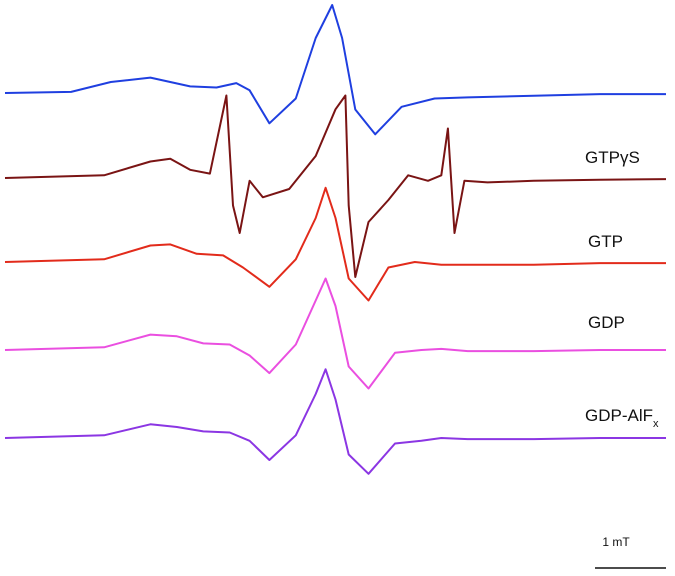 This screenshot has height=576, width=675. I want to click on scale-bar-label: 1 mT, so click(616, 542).